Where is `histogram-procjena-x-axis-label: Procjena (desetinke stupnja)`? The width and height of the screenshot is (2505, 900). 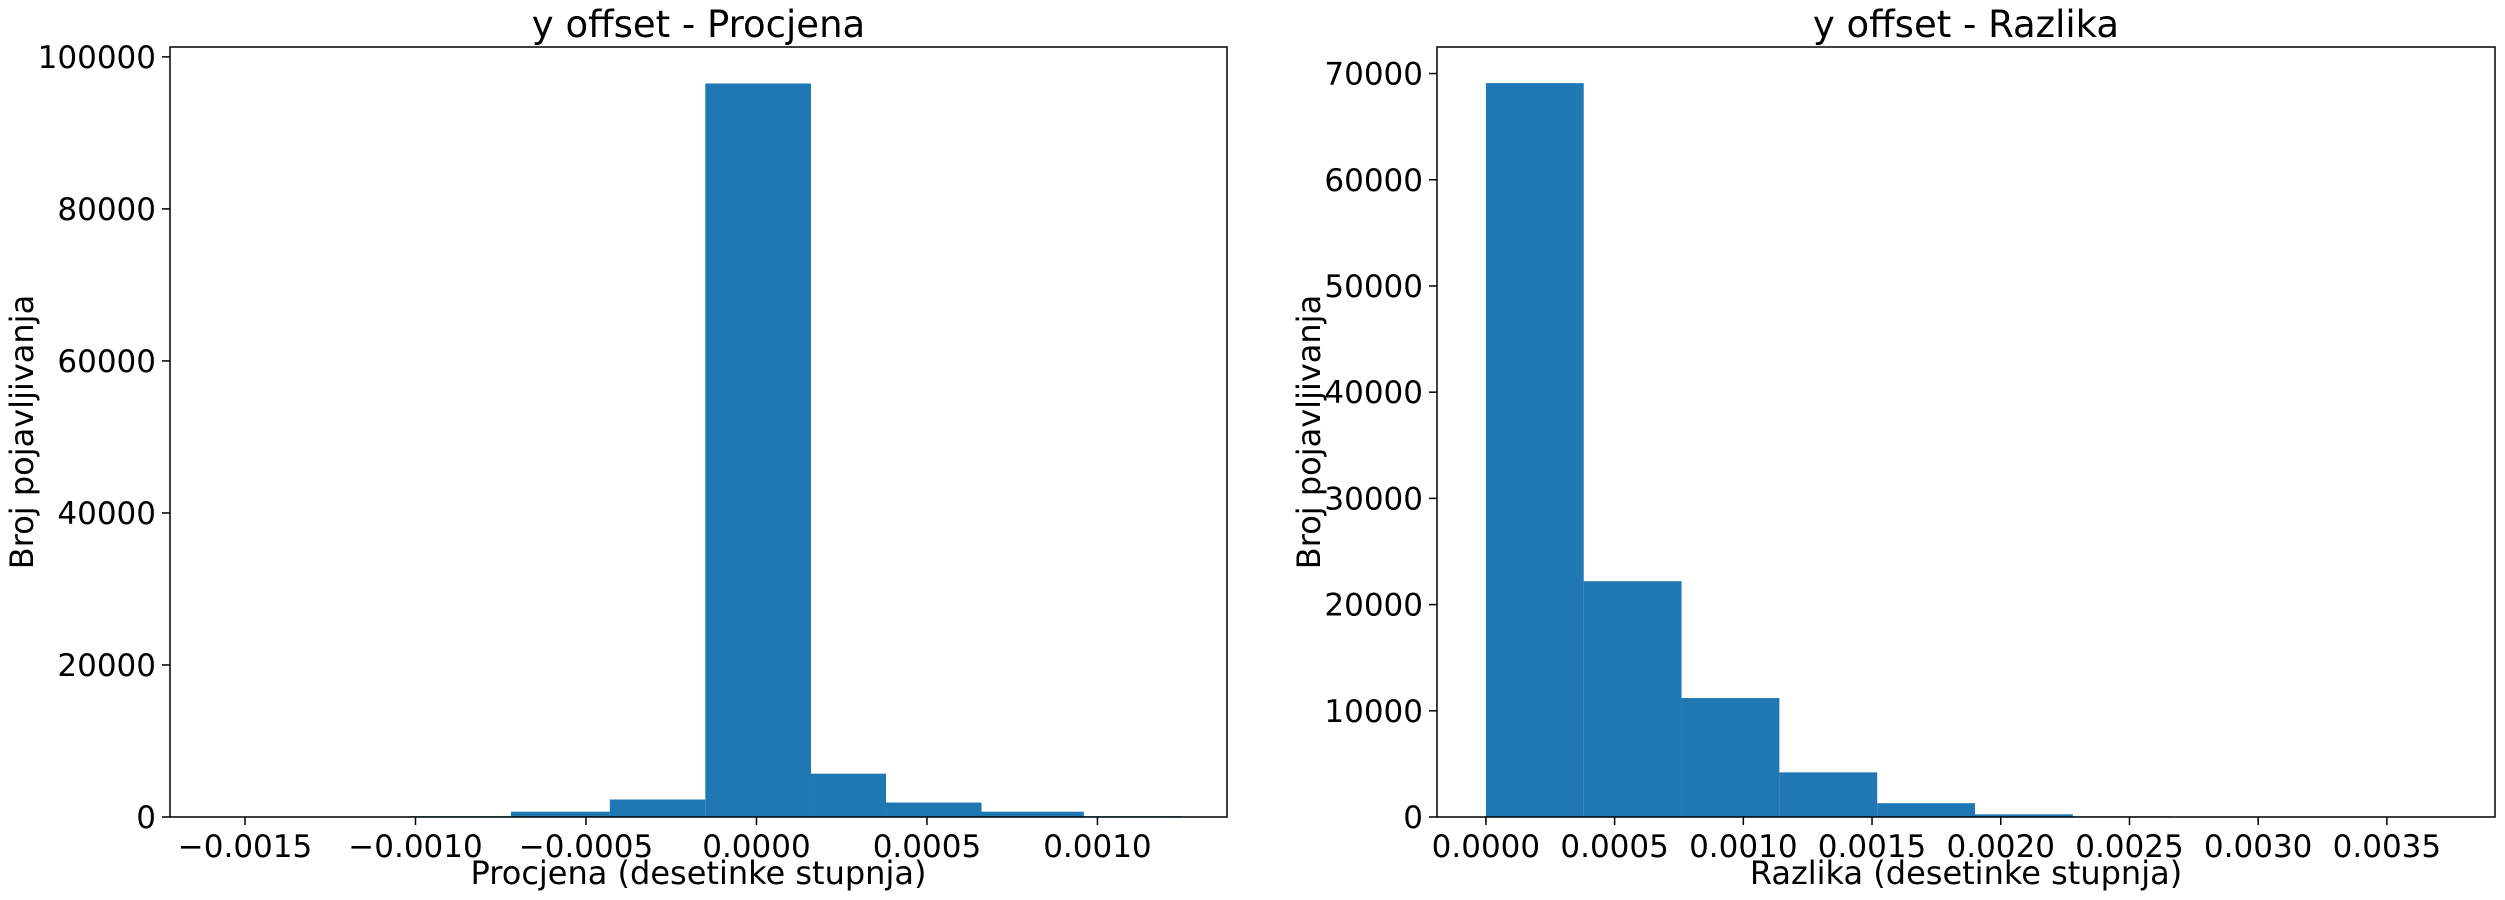 histogram-procjena-x-axis-label: Procjena (desetinke stupnja) is located at coordinates (699, 873).